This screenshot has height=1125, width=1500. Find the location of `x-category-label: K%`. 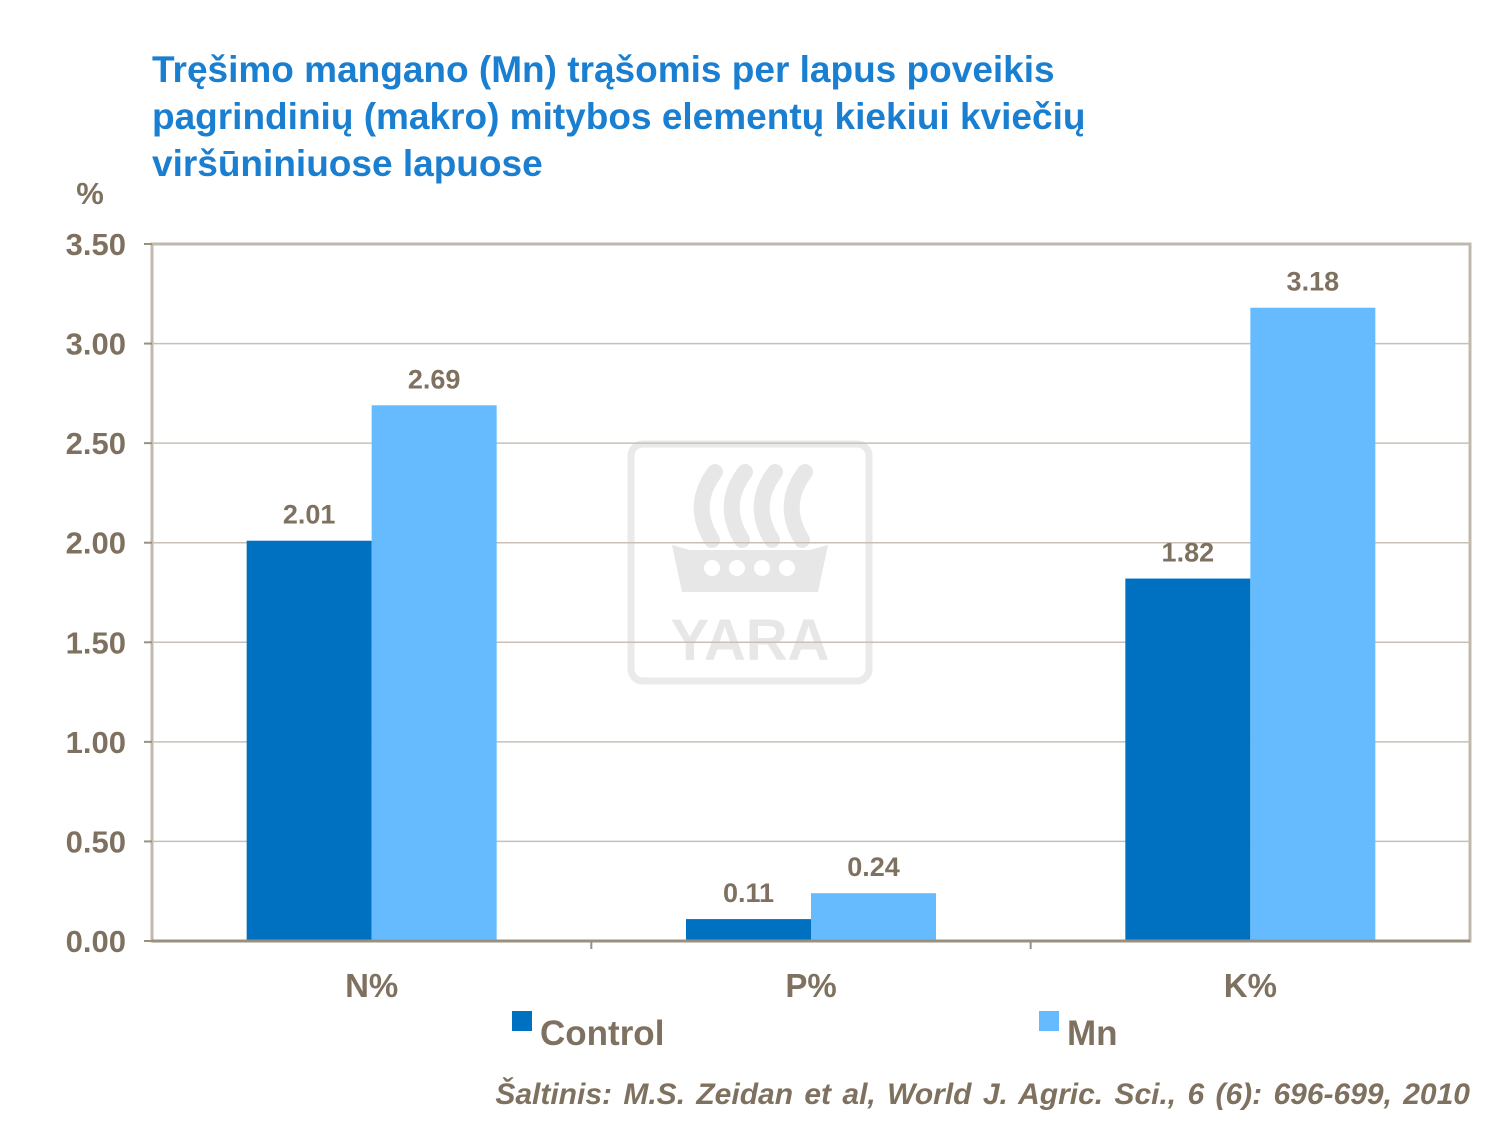

x-category-label: K% is located at coordinates (1250, 985).